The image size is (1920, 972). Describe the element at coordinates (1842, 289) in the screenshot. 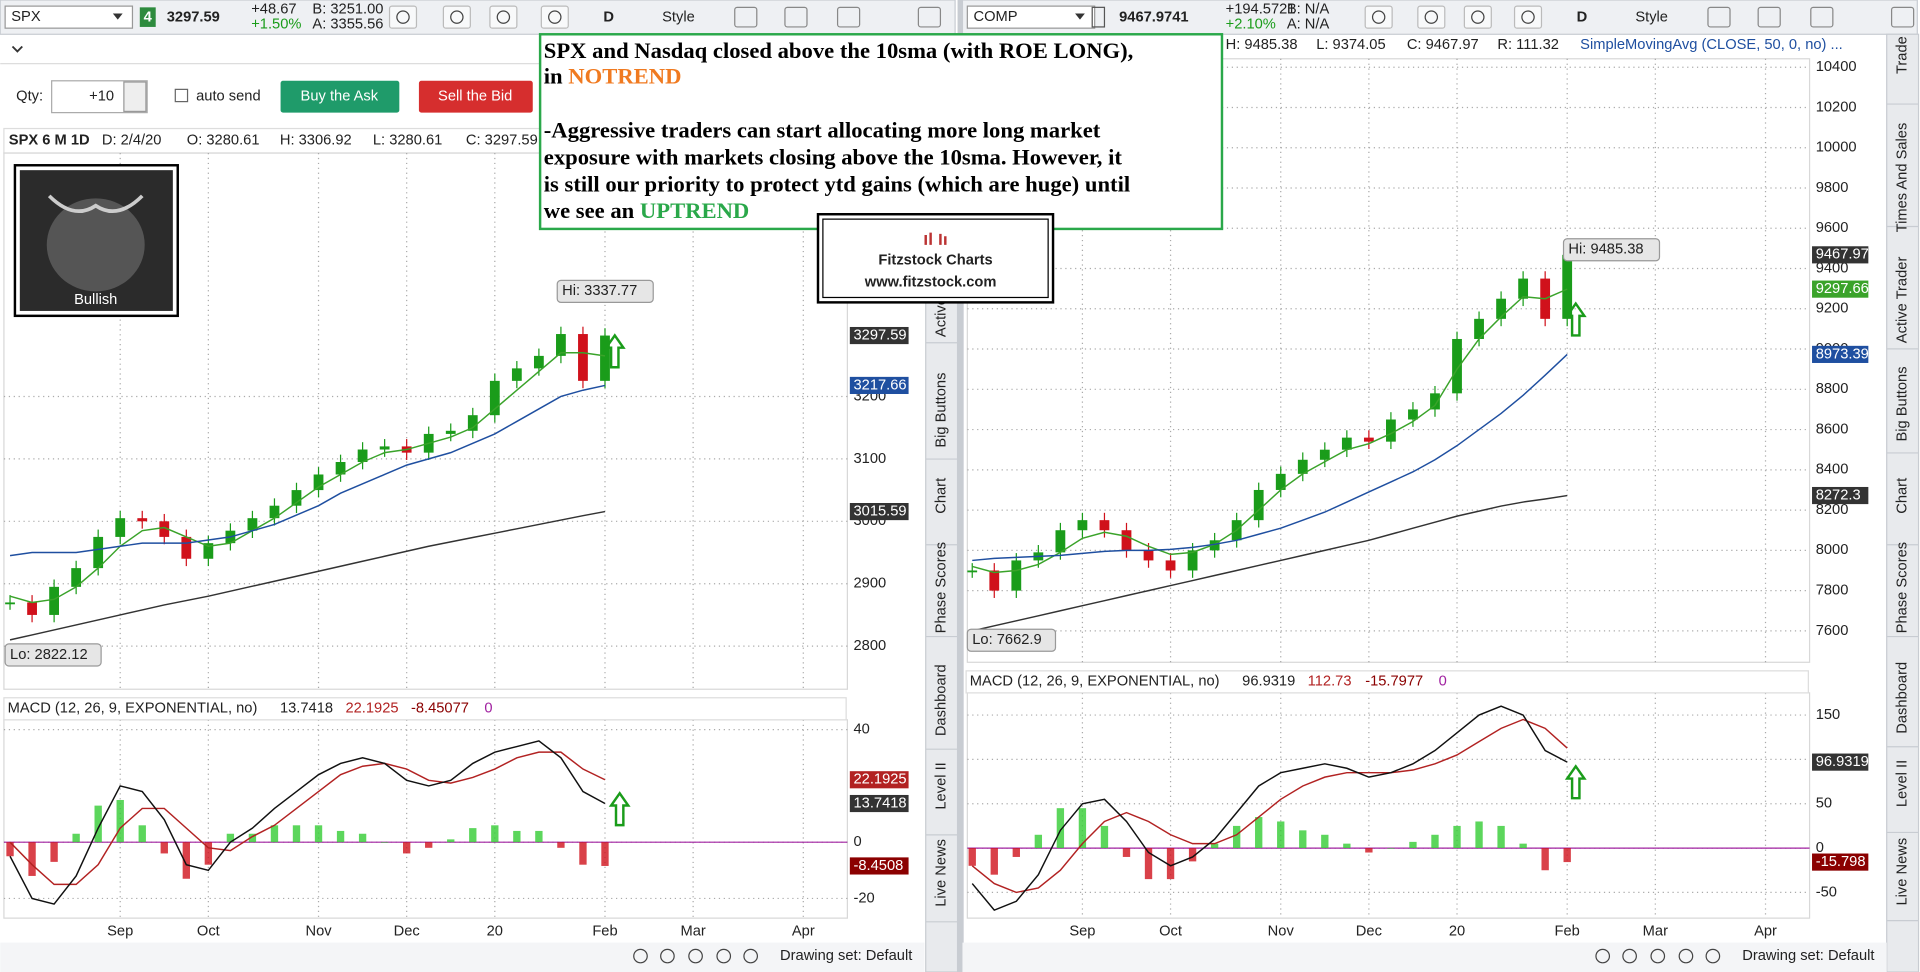

I see `last-value-label: 9297.66` at that location.